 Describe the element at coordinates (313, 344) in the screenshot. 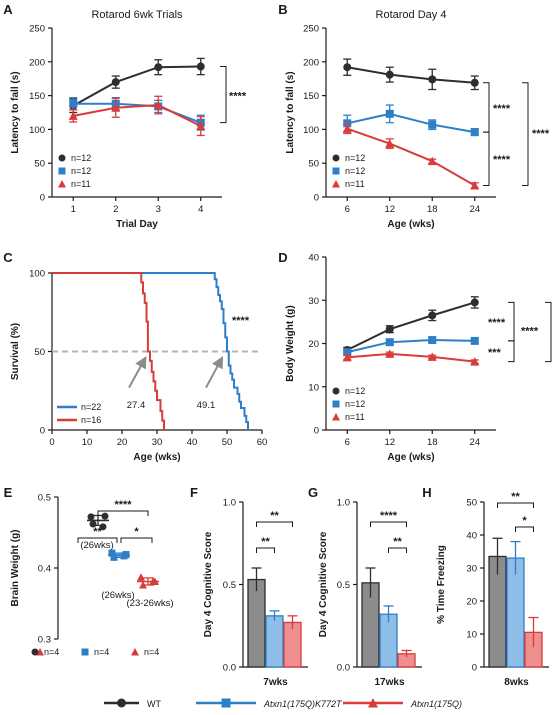

I see `y-tick-label: 20` at that location.